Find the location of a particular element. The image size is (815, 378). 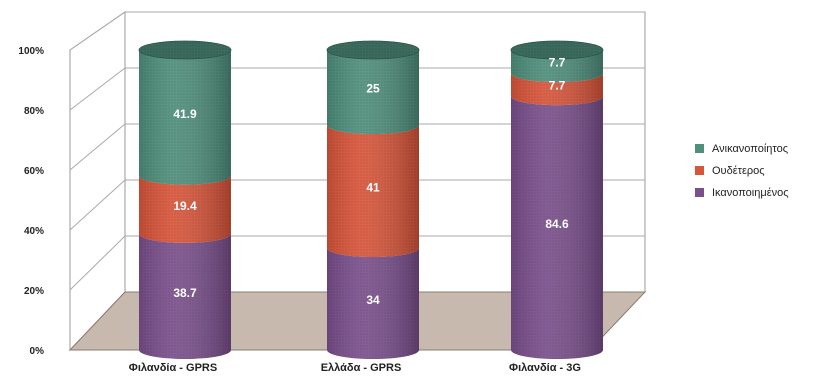

legend: Ανικανοποίητος Ουδέτερος Ικανοποιημένος is located at coordinates (742, 171).